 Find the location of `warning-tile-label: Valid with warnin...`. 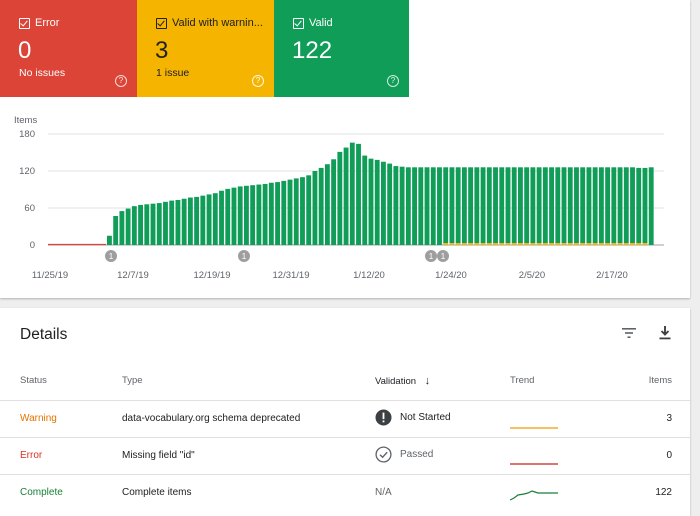

warning-tile-label: Valid with warnin... is located at coordinates (217, 23).